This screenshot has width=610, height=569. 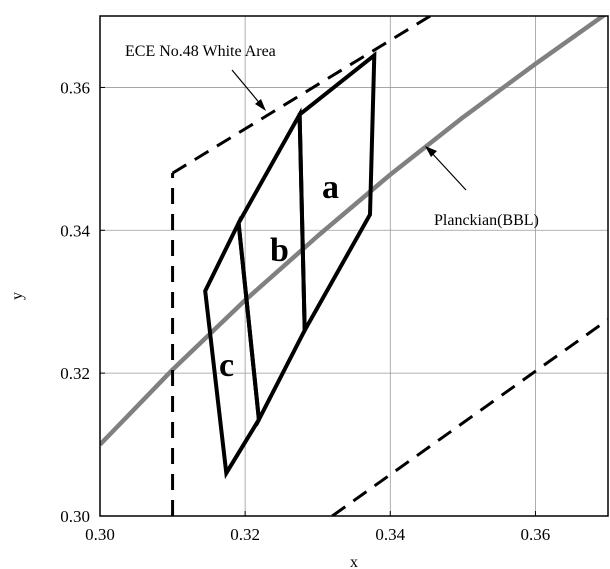 I want to click on white-area-annotation: ECE No.48 White Area, so click(x=200, y=51).